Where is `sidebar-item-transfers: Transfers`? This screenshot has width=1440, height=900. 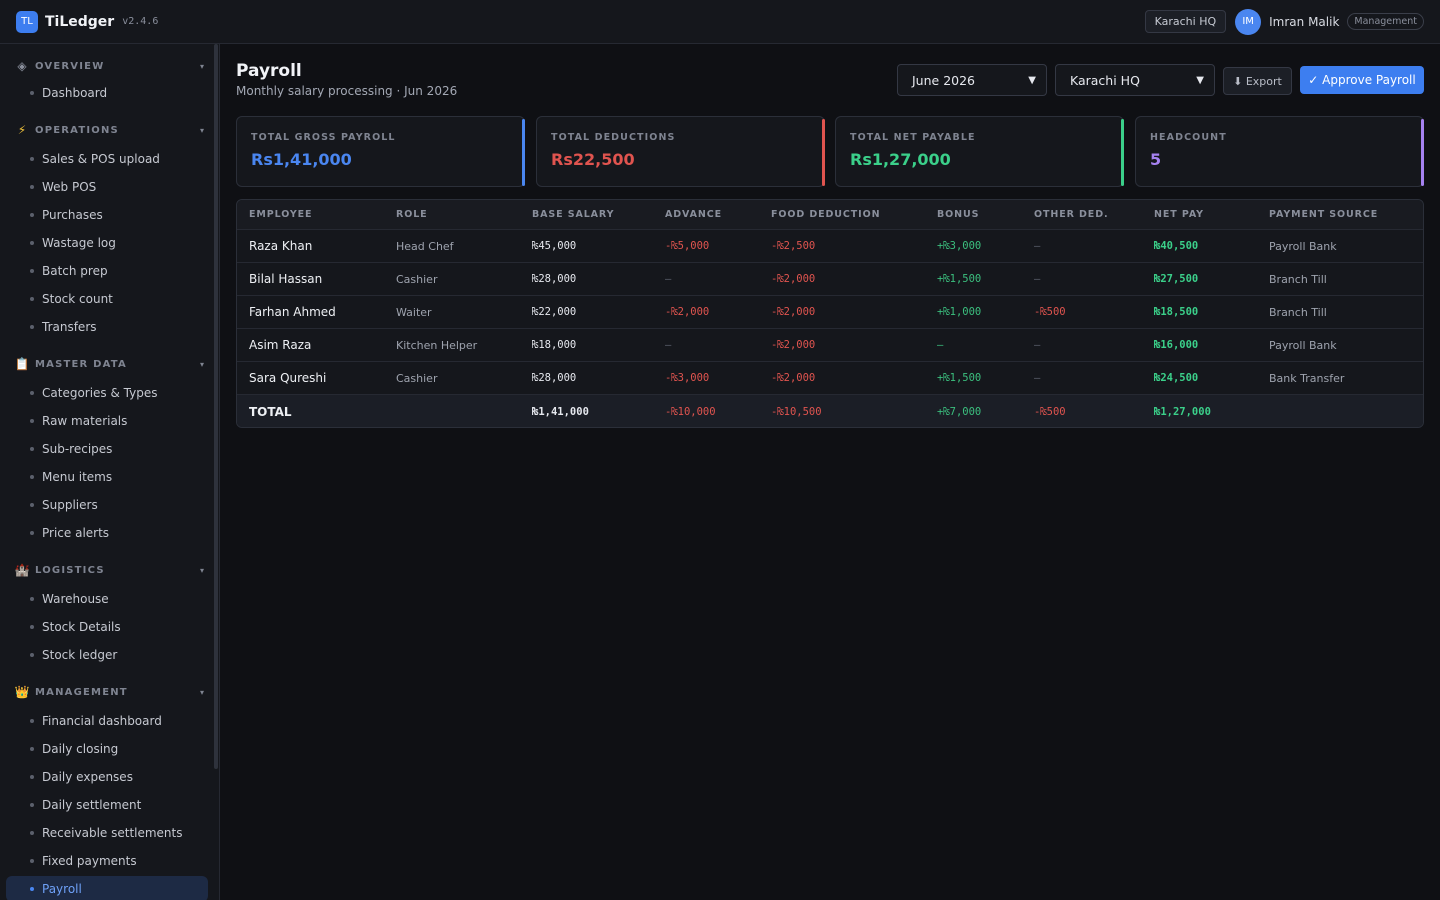 sidebar-item-transfers: Transfers is located at coordinates (107, 327).